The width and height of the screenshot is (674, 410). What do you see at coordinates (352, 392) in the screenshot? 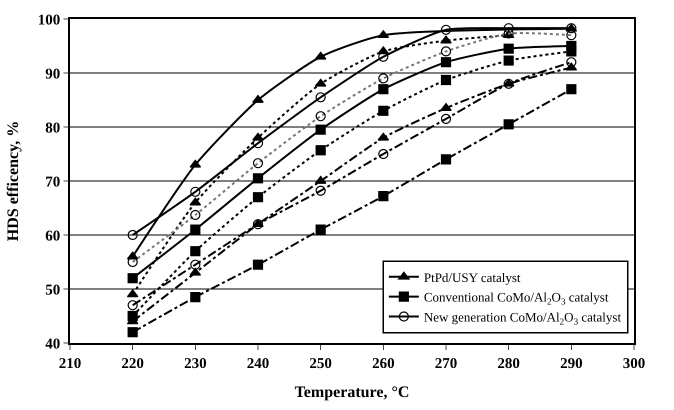
I see `x-axis-title: Temperature, °C` at bounding box center [352, 392].